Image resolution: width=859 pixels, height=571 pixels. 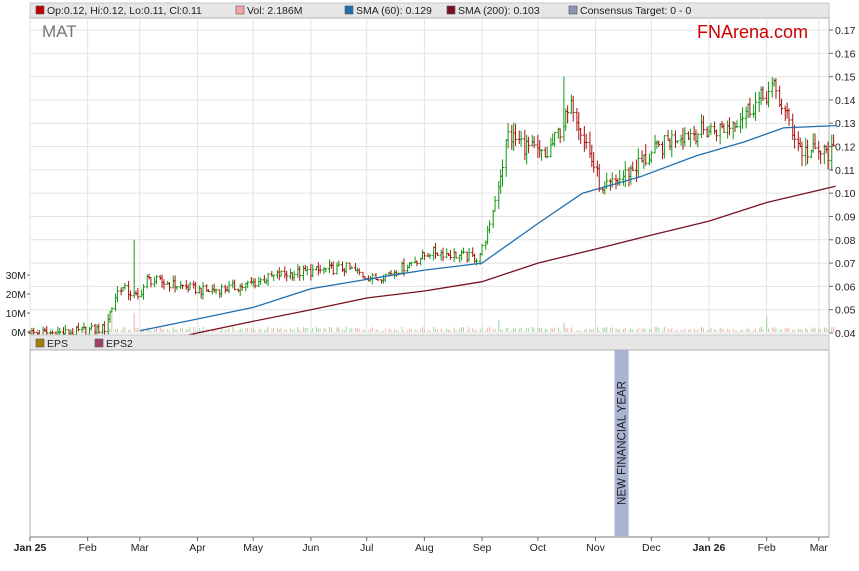 I want to click on x-tick-label: Sep, so click(x=482, y=548).